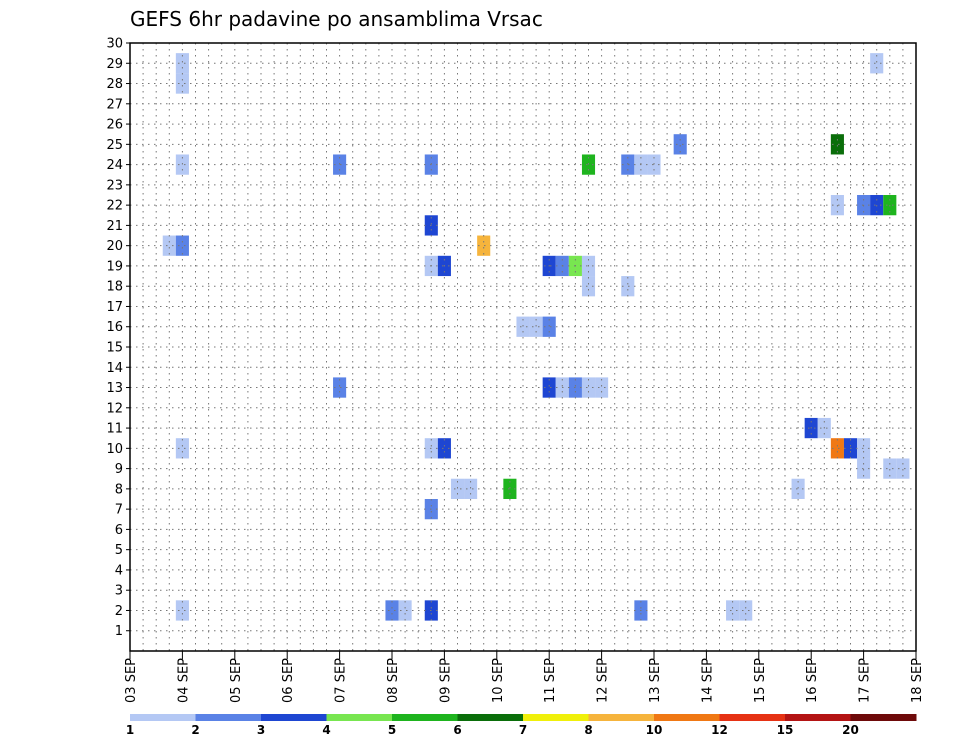  I want to click on y-tick-label: 13, so click(114, 388).